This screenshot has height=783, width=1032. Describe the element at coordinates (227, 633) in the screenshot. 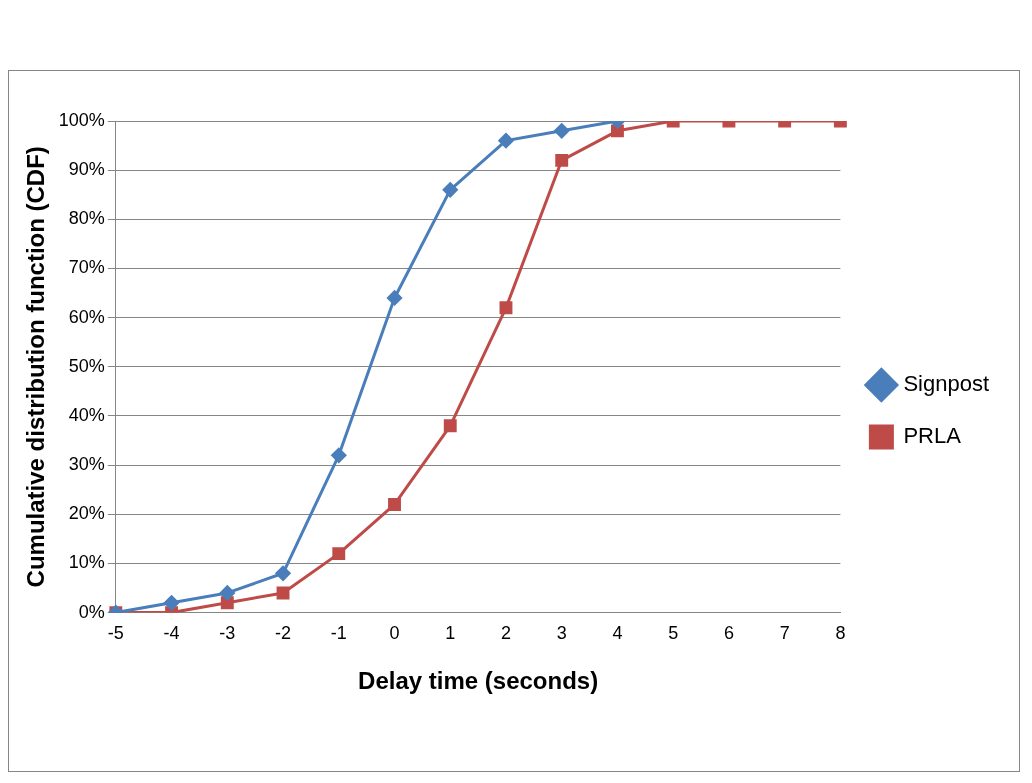

I see `x-tick-label: -3` at that location.